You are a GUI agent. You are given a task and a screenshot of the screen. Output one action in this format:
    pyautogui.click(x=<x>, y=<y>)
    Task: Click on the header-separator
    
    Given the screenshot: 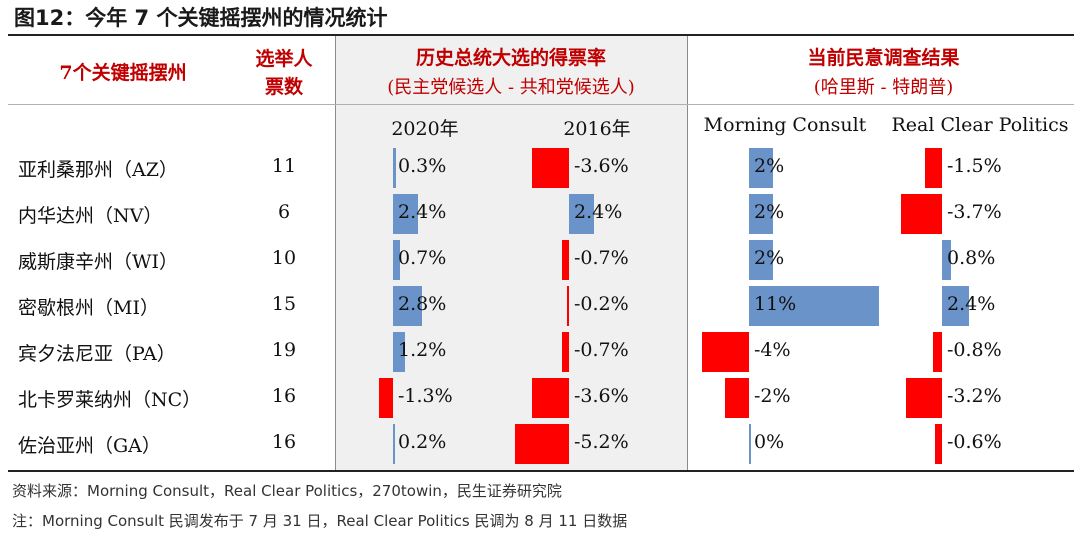 What is the action you would take?
    pyautogui.click(x=541, y=104)
    